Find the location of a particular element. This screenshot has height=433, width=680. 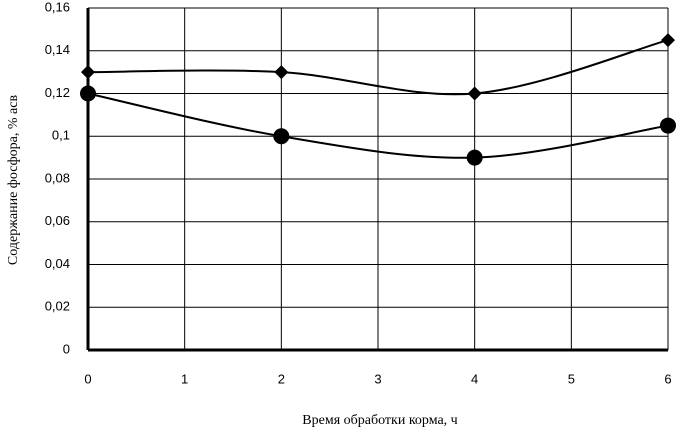

x-tick-label: 2 is located at coordinates (281, 378).